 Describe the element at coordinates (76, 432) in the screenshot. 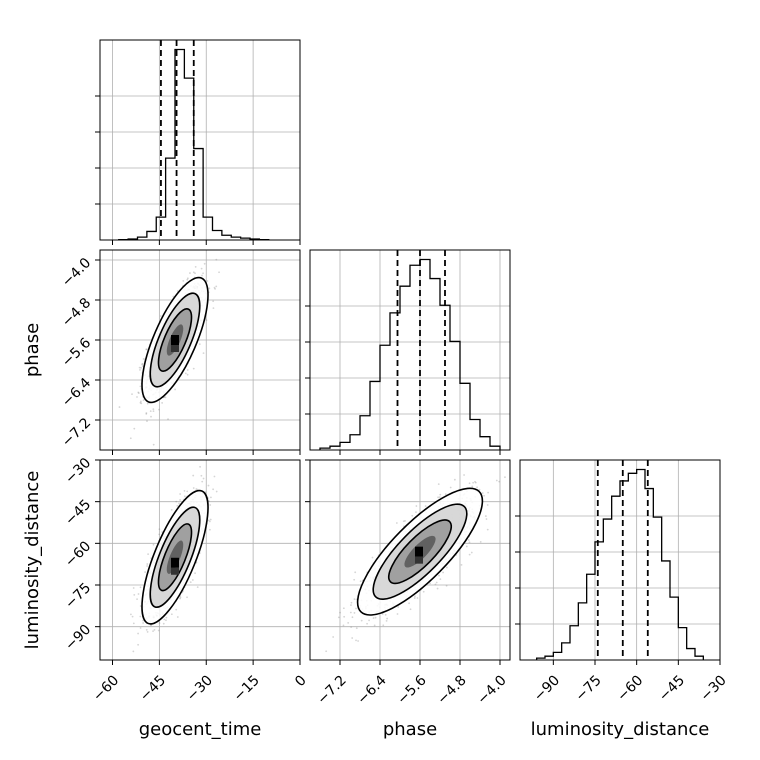

I see `y-tick-label: −7.2` at that location.